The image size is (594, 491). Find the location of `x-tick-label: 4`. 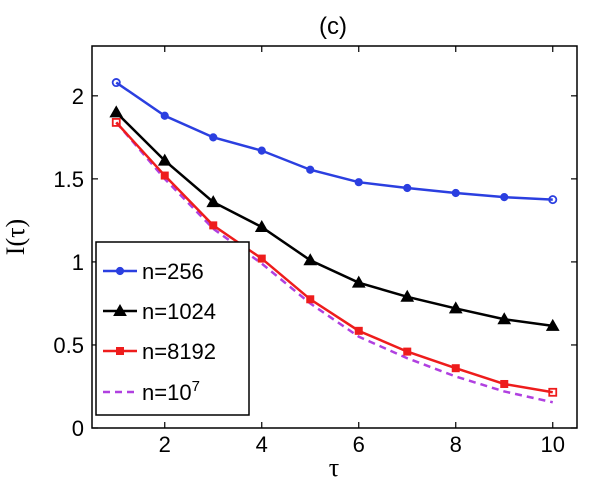

x-tick-label: 4 is located at coordinates (262, 444).